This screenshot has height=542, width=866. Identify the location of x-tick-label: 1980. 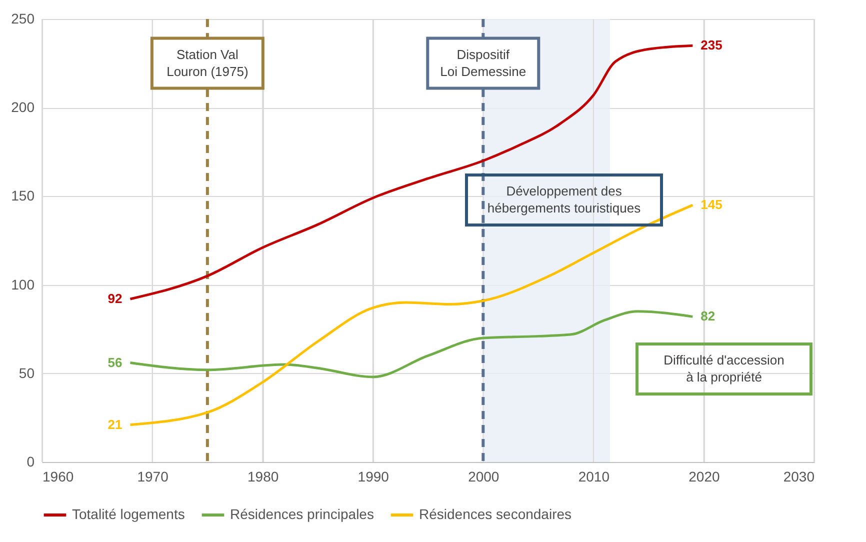
(263, 476).